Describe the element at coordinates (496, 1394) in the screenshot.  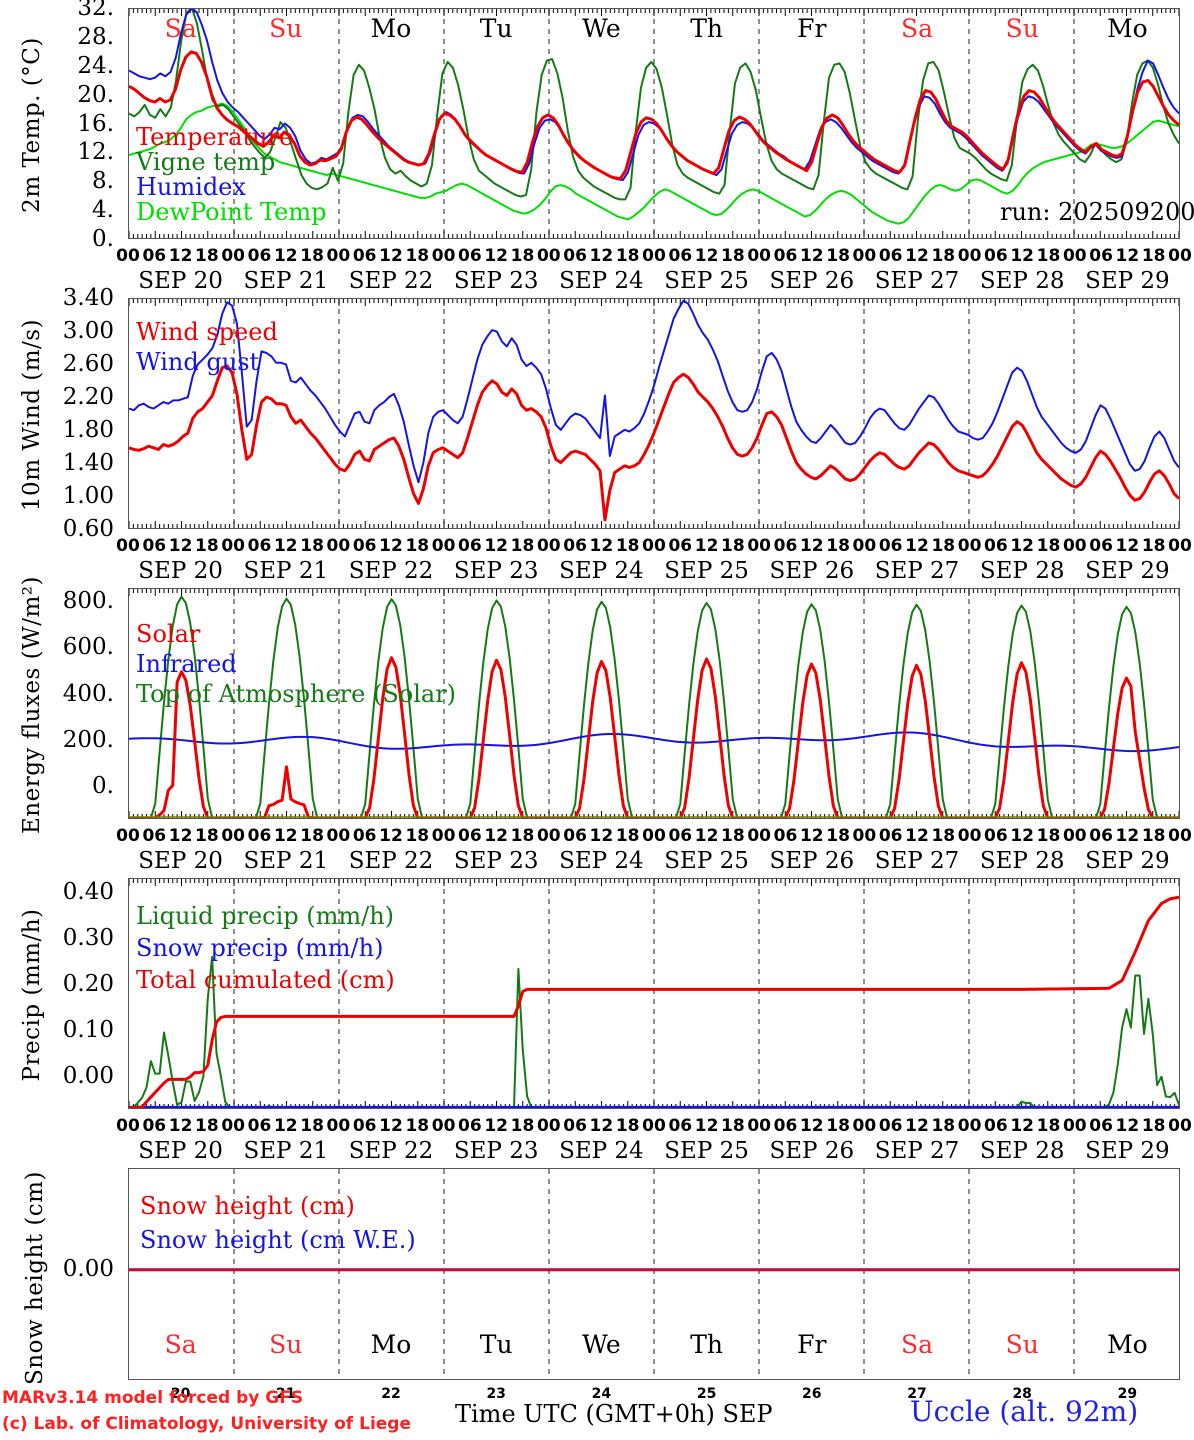
I see `x-day-number: 23` at that location.